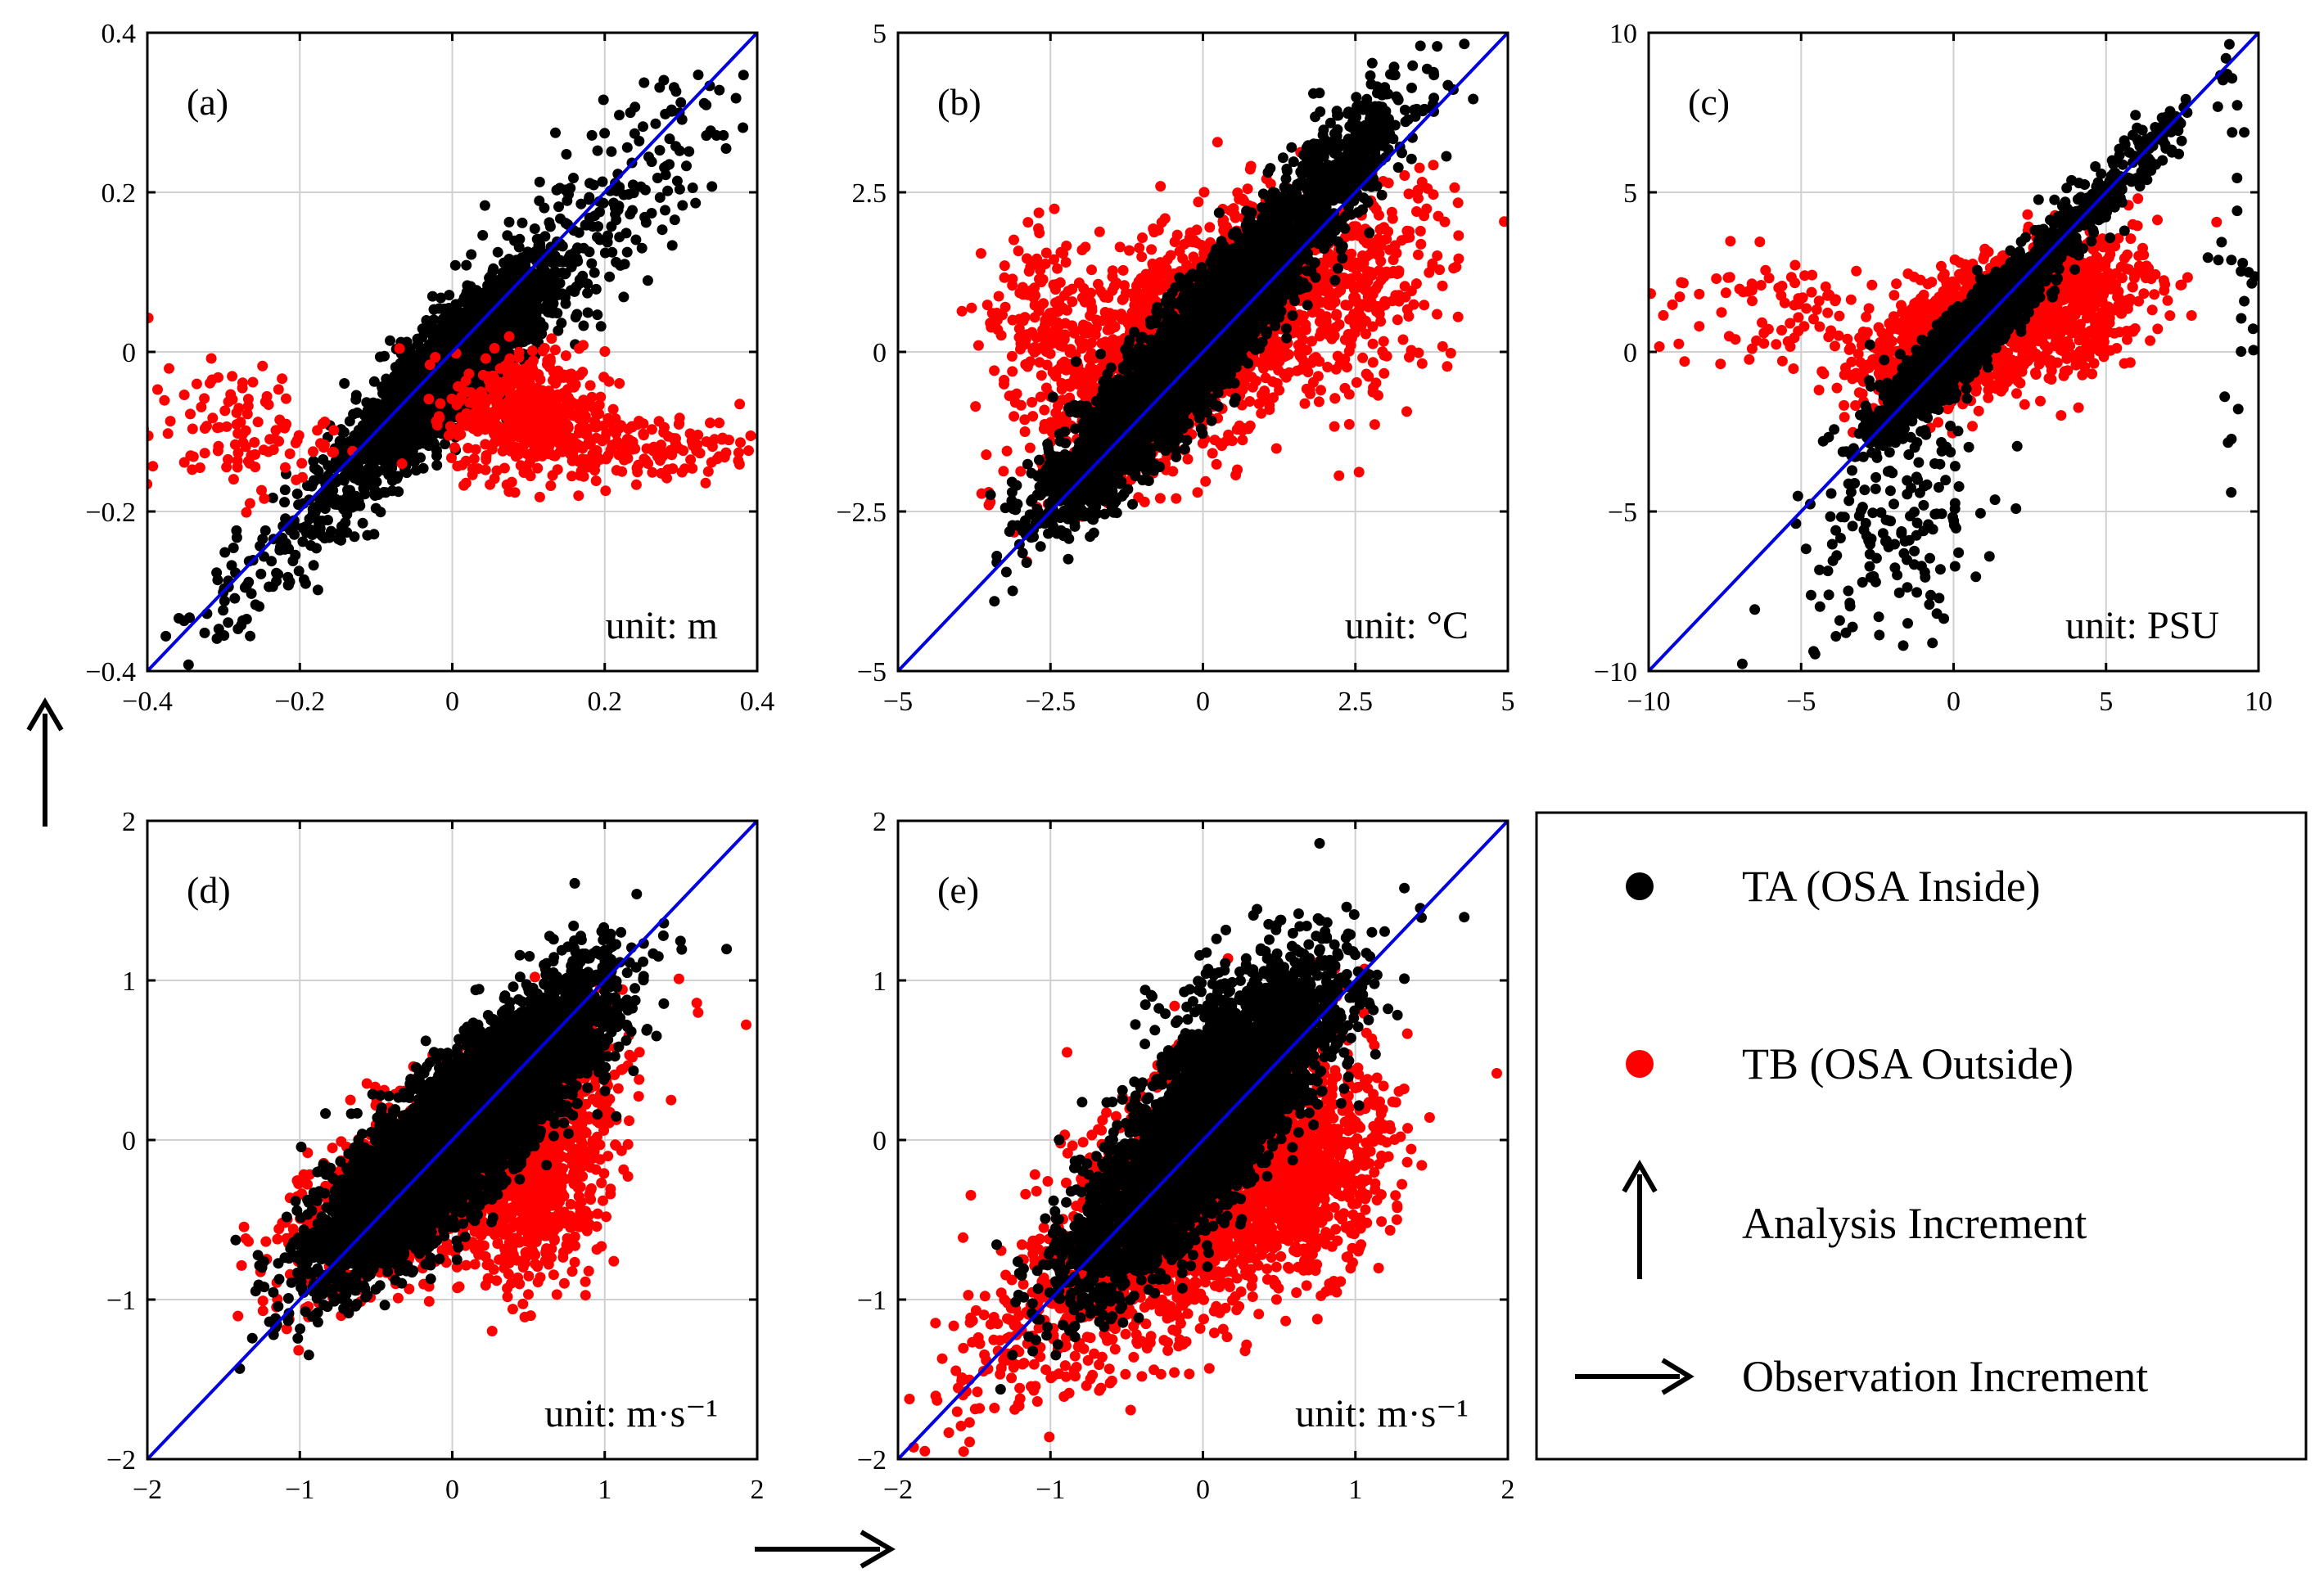 The image size is (2324, 1577). What do you see at coordinates (299, 702) in the screenshot?
I see `x-tick-label: −0.2` at bounding box center [299, 702].